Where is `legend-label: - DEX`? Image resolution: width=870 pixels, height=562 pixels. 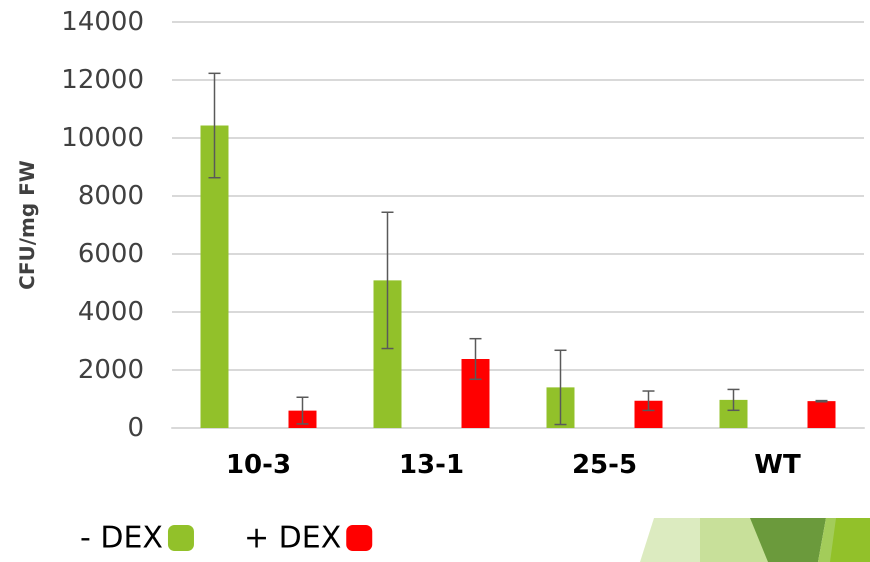
legend-label: - DEX is located at coordinates (121, 538).